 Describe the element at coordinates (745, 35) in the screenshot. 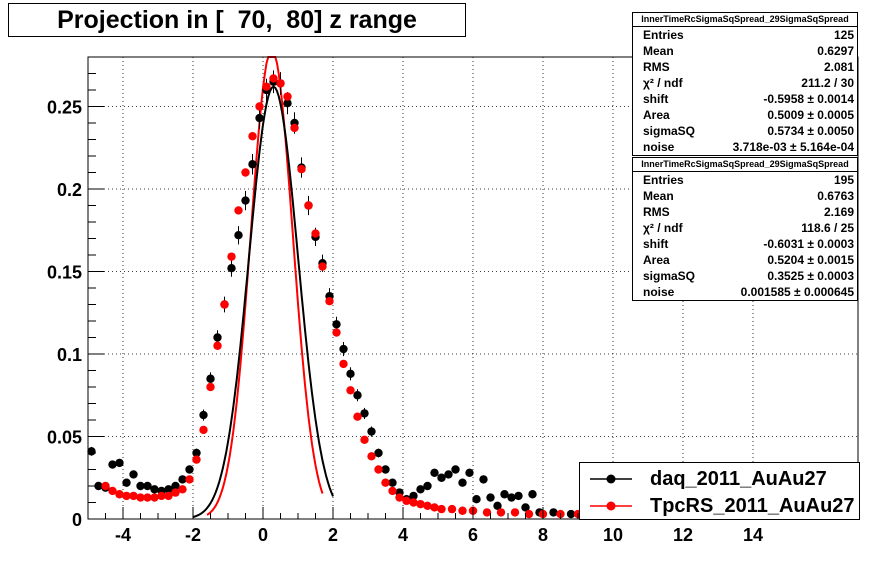

I see `stats-row: Entries 125` at that location.